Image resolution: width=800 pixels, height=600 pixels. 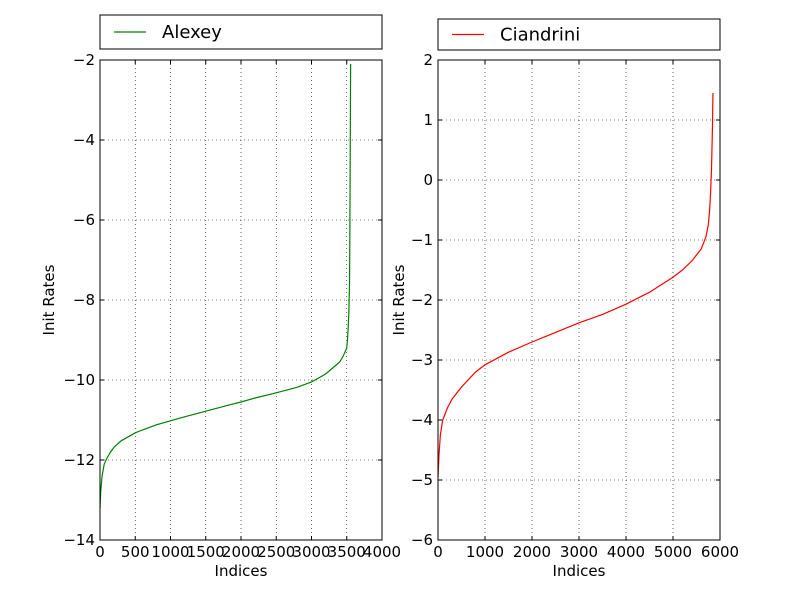 I want to click on x-tick-label: 1500, so click(x=206, y=552).